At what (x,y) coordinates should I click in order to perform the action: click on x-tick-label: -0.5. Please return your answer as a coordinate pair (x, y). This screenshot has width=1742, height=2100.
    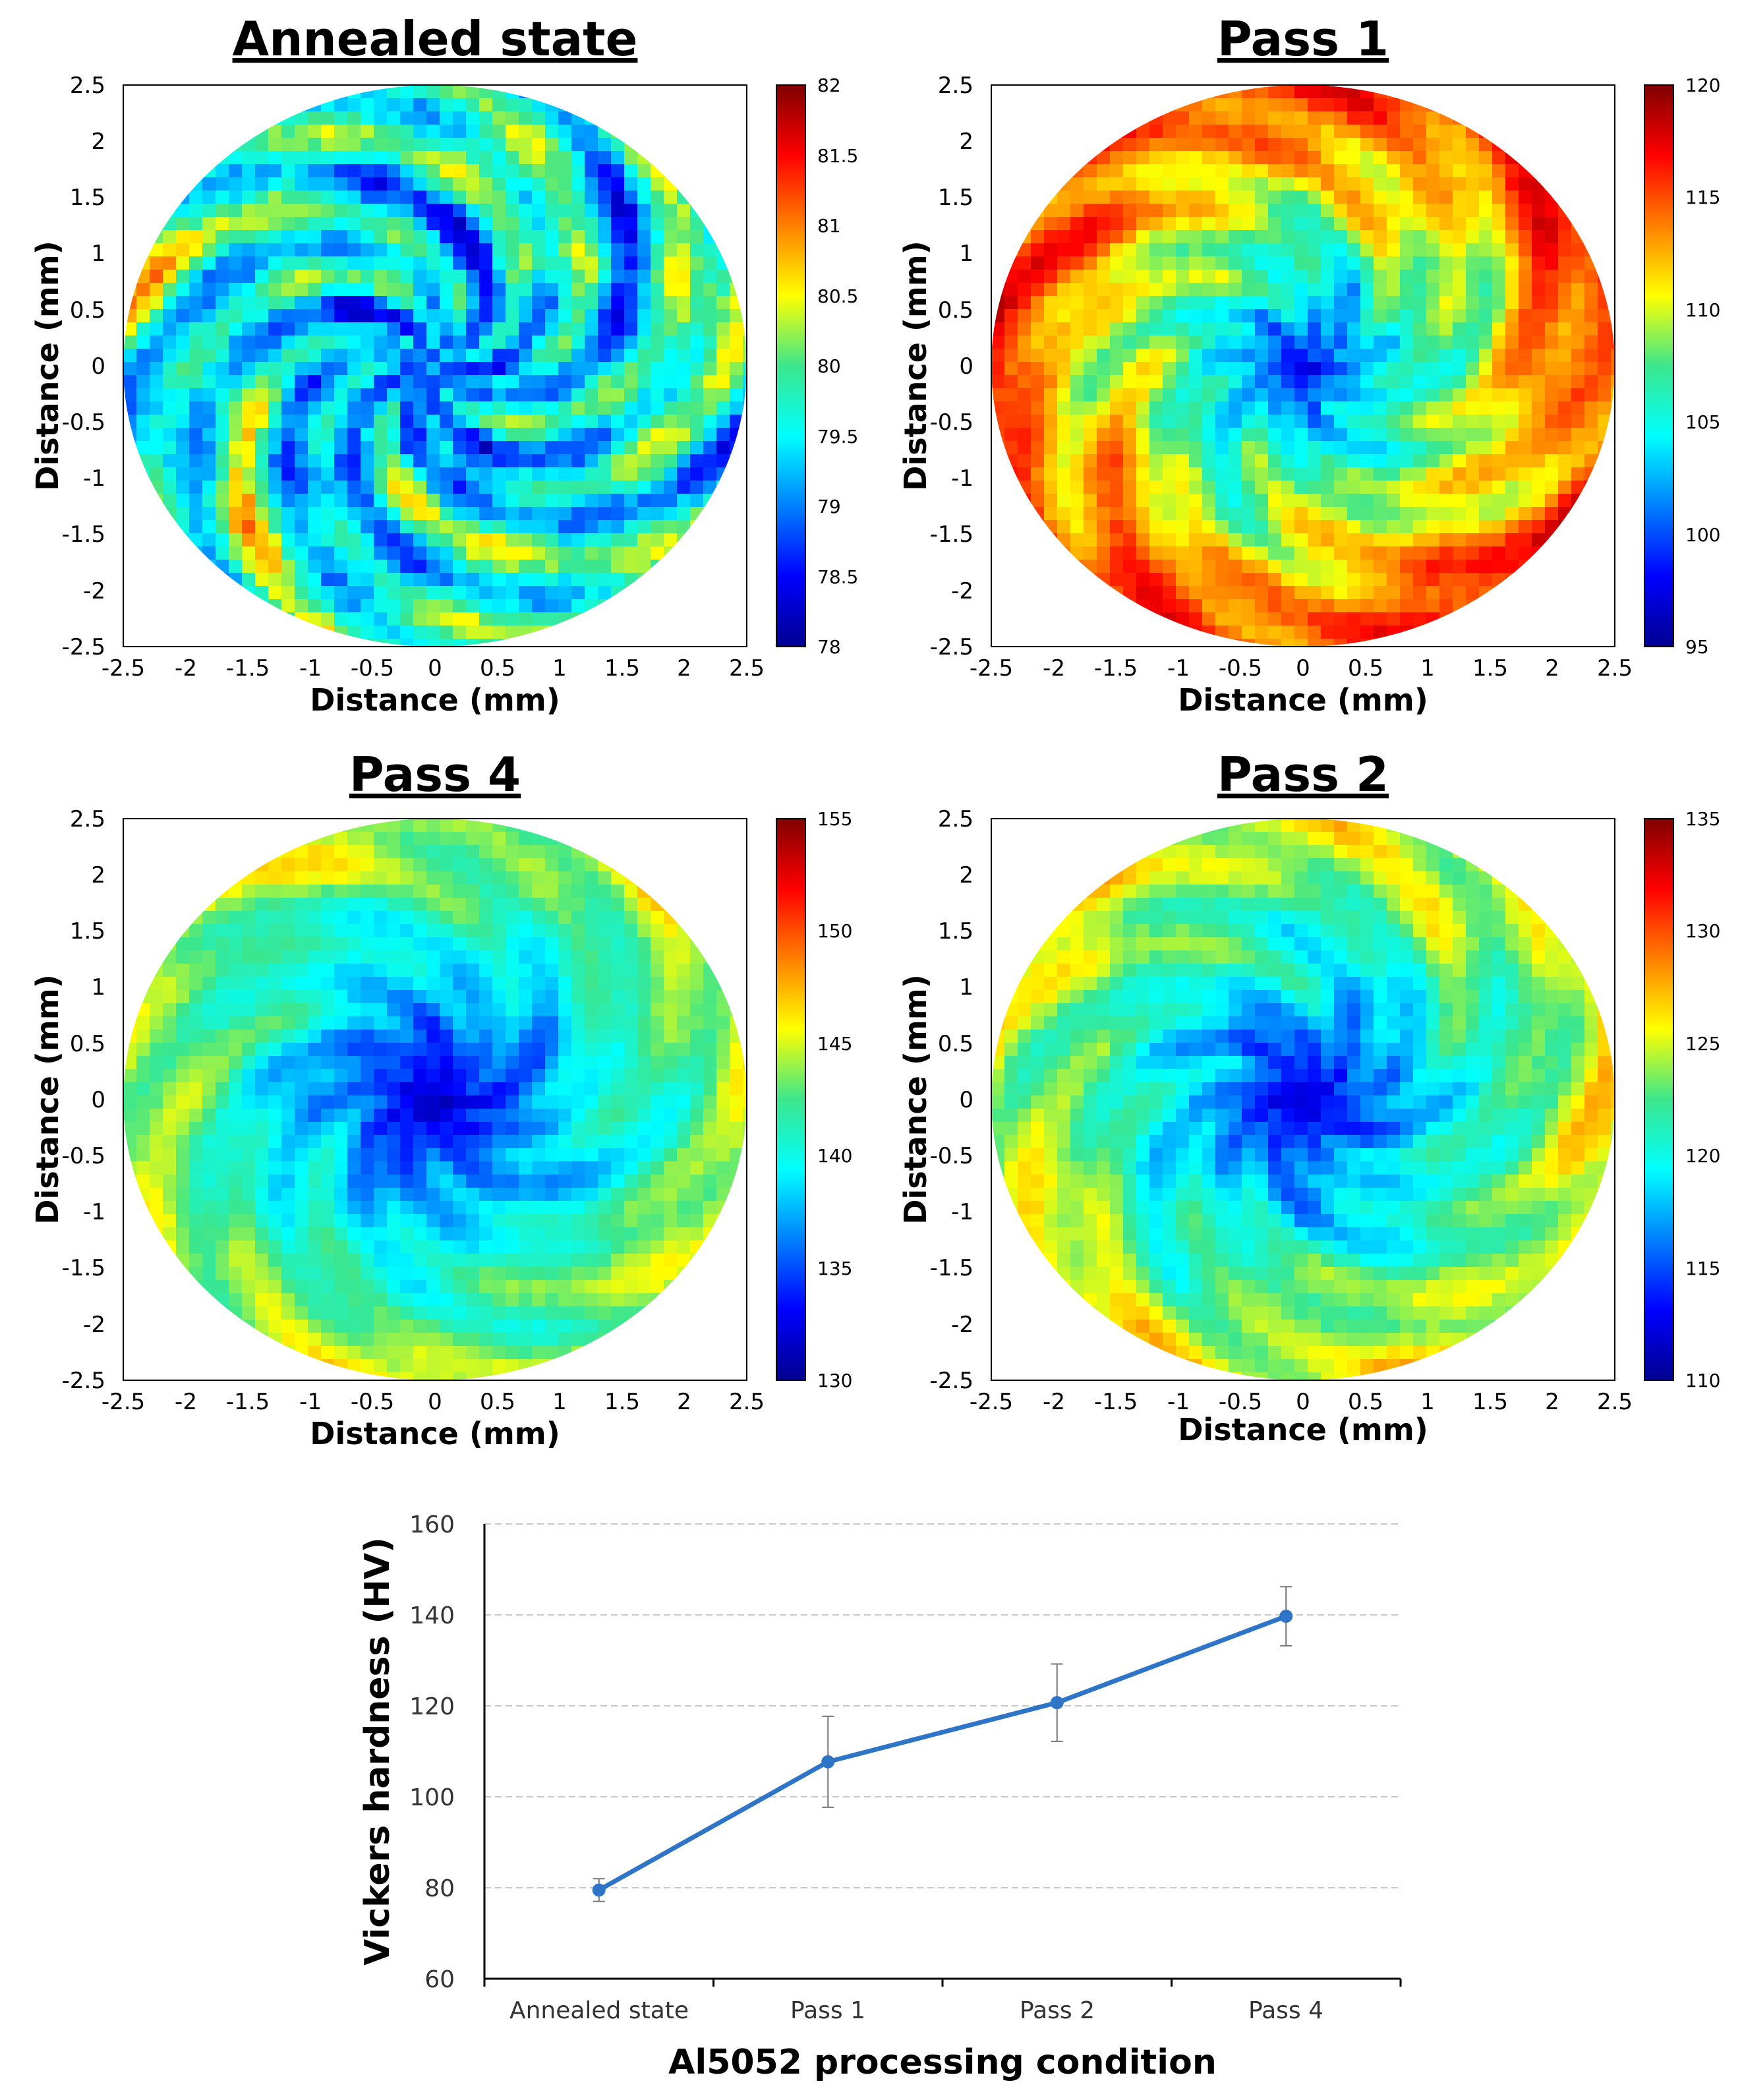
    Looking at the image, I should click on (372, 668).